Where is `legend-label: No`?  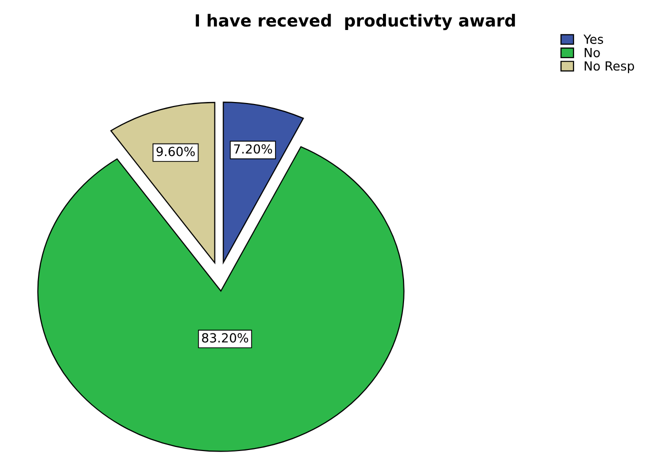 legend-label: No is located at coordinates (592, 53).